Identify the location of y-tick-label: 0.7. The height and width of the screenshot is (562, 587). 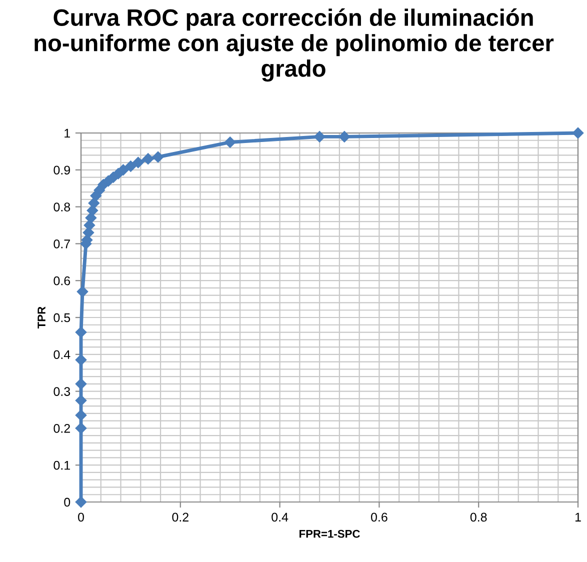
(62, 244).